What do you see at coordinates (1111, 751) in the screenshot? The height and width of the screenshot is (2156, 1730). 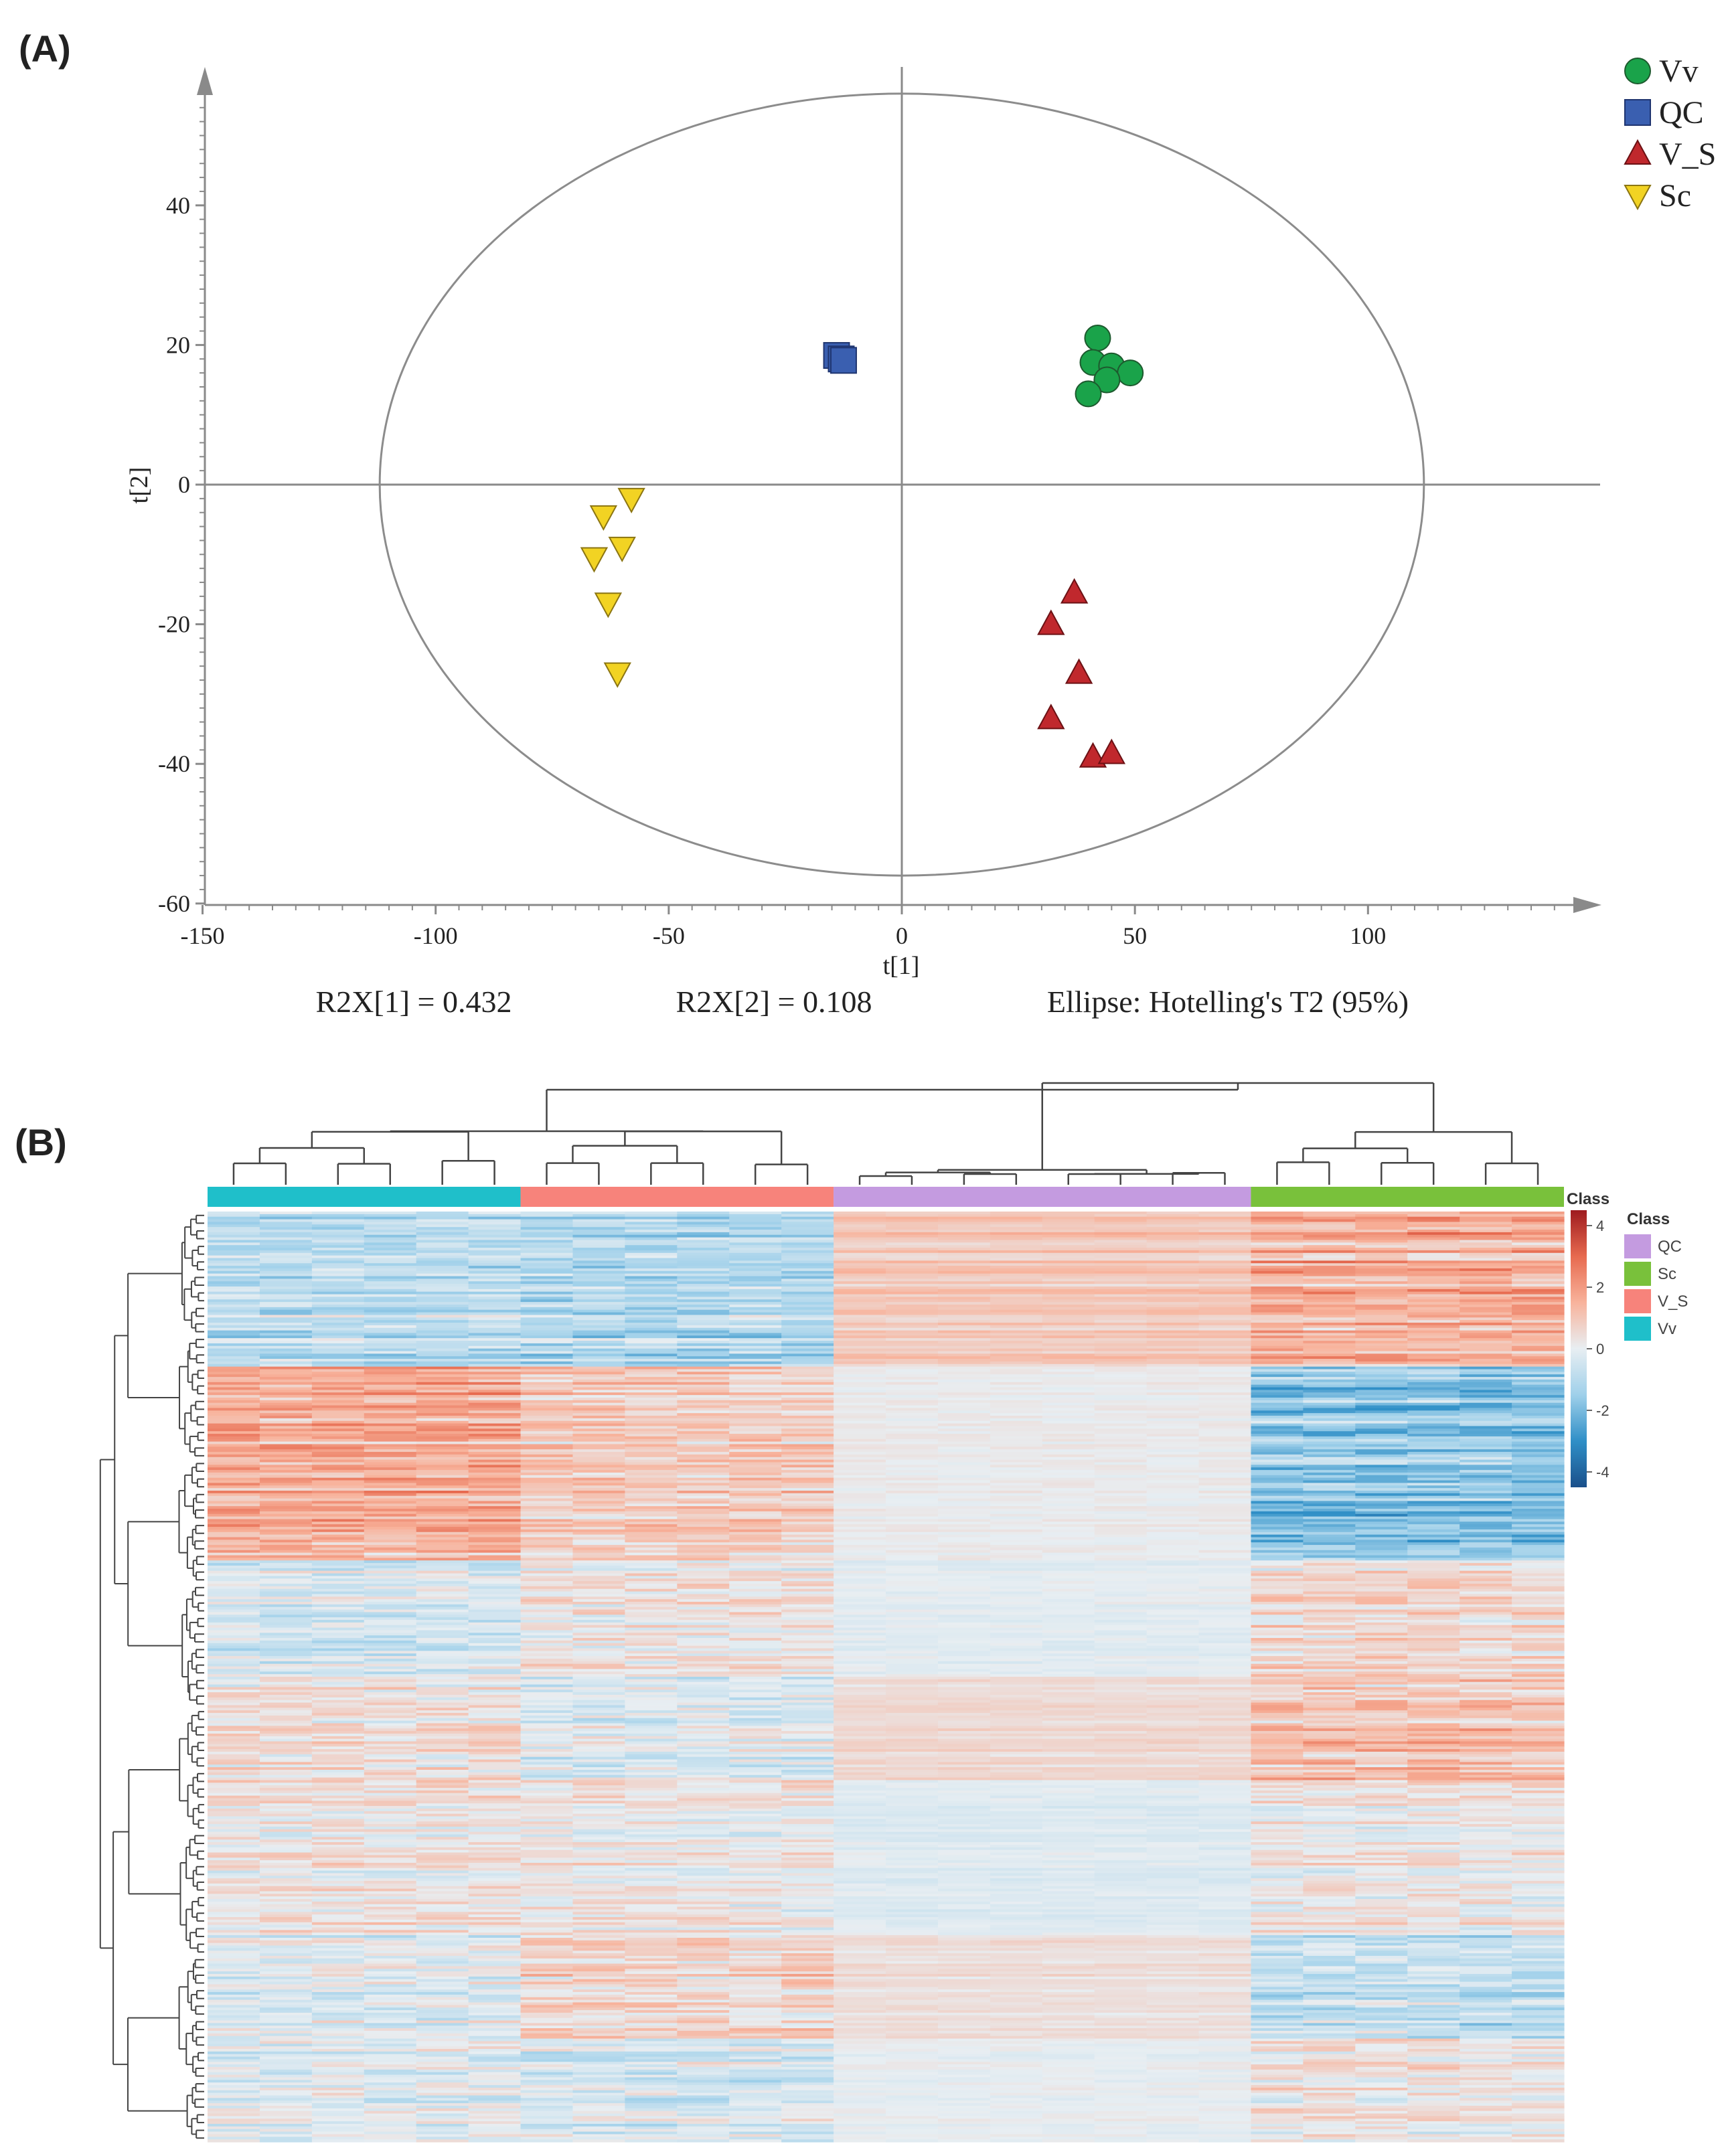 I see `point-v-s` at bounding box center [1111, 751].